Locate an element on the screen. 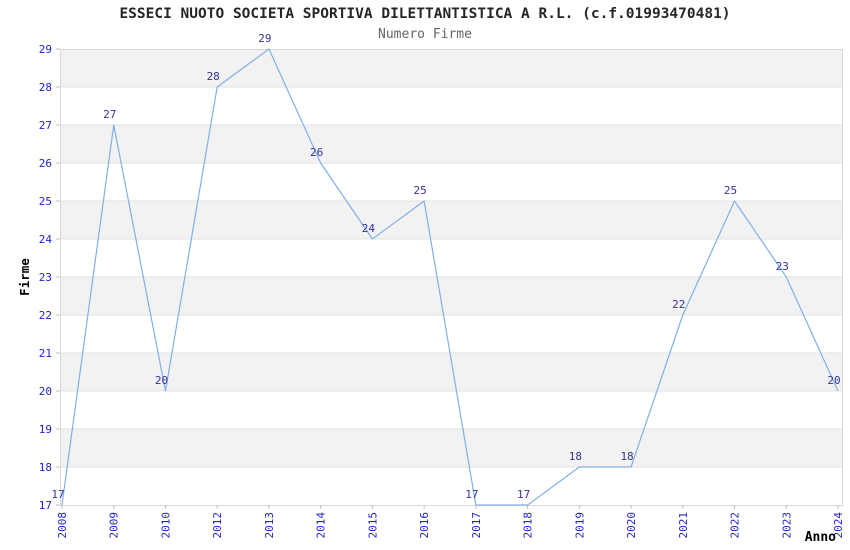 The height and width of the screenshot is (550, 850). y-axis-ticks: 17 18 19 20 21 22 23 24 25 26 27 28 29 is located at coordinates (49, 277).